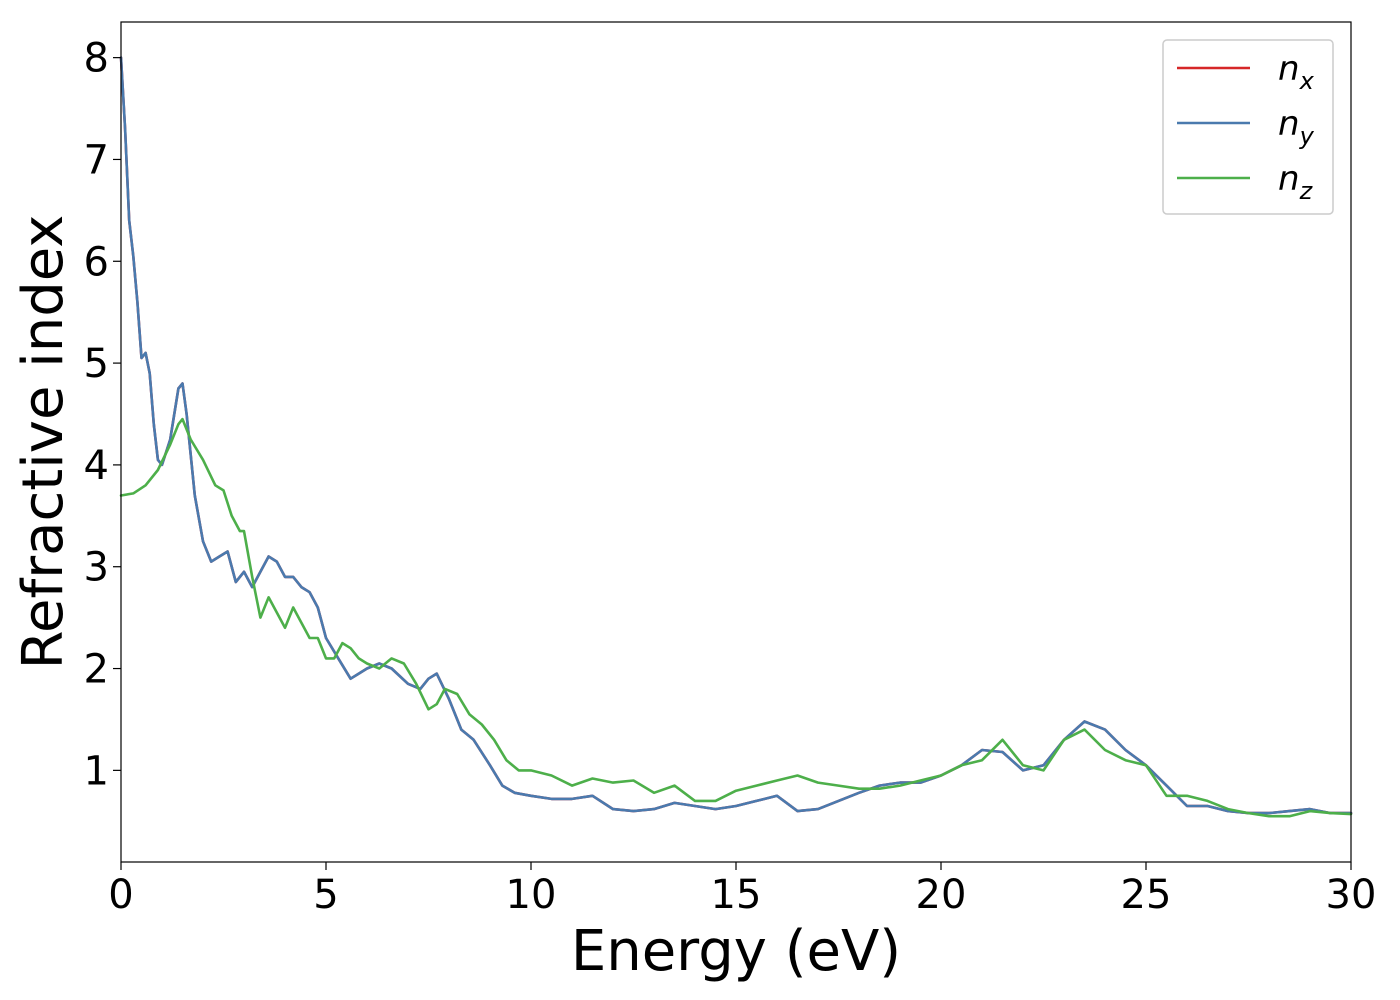 The height and width of the screenshot is (1000, 1400). I want to click on x-tick-label: 10, so click(531, 895).